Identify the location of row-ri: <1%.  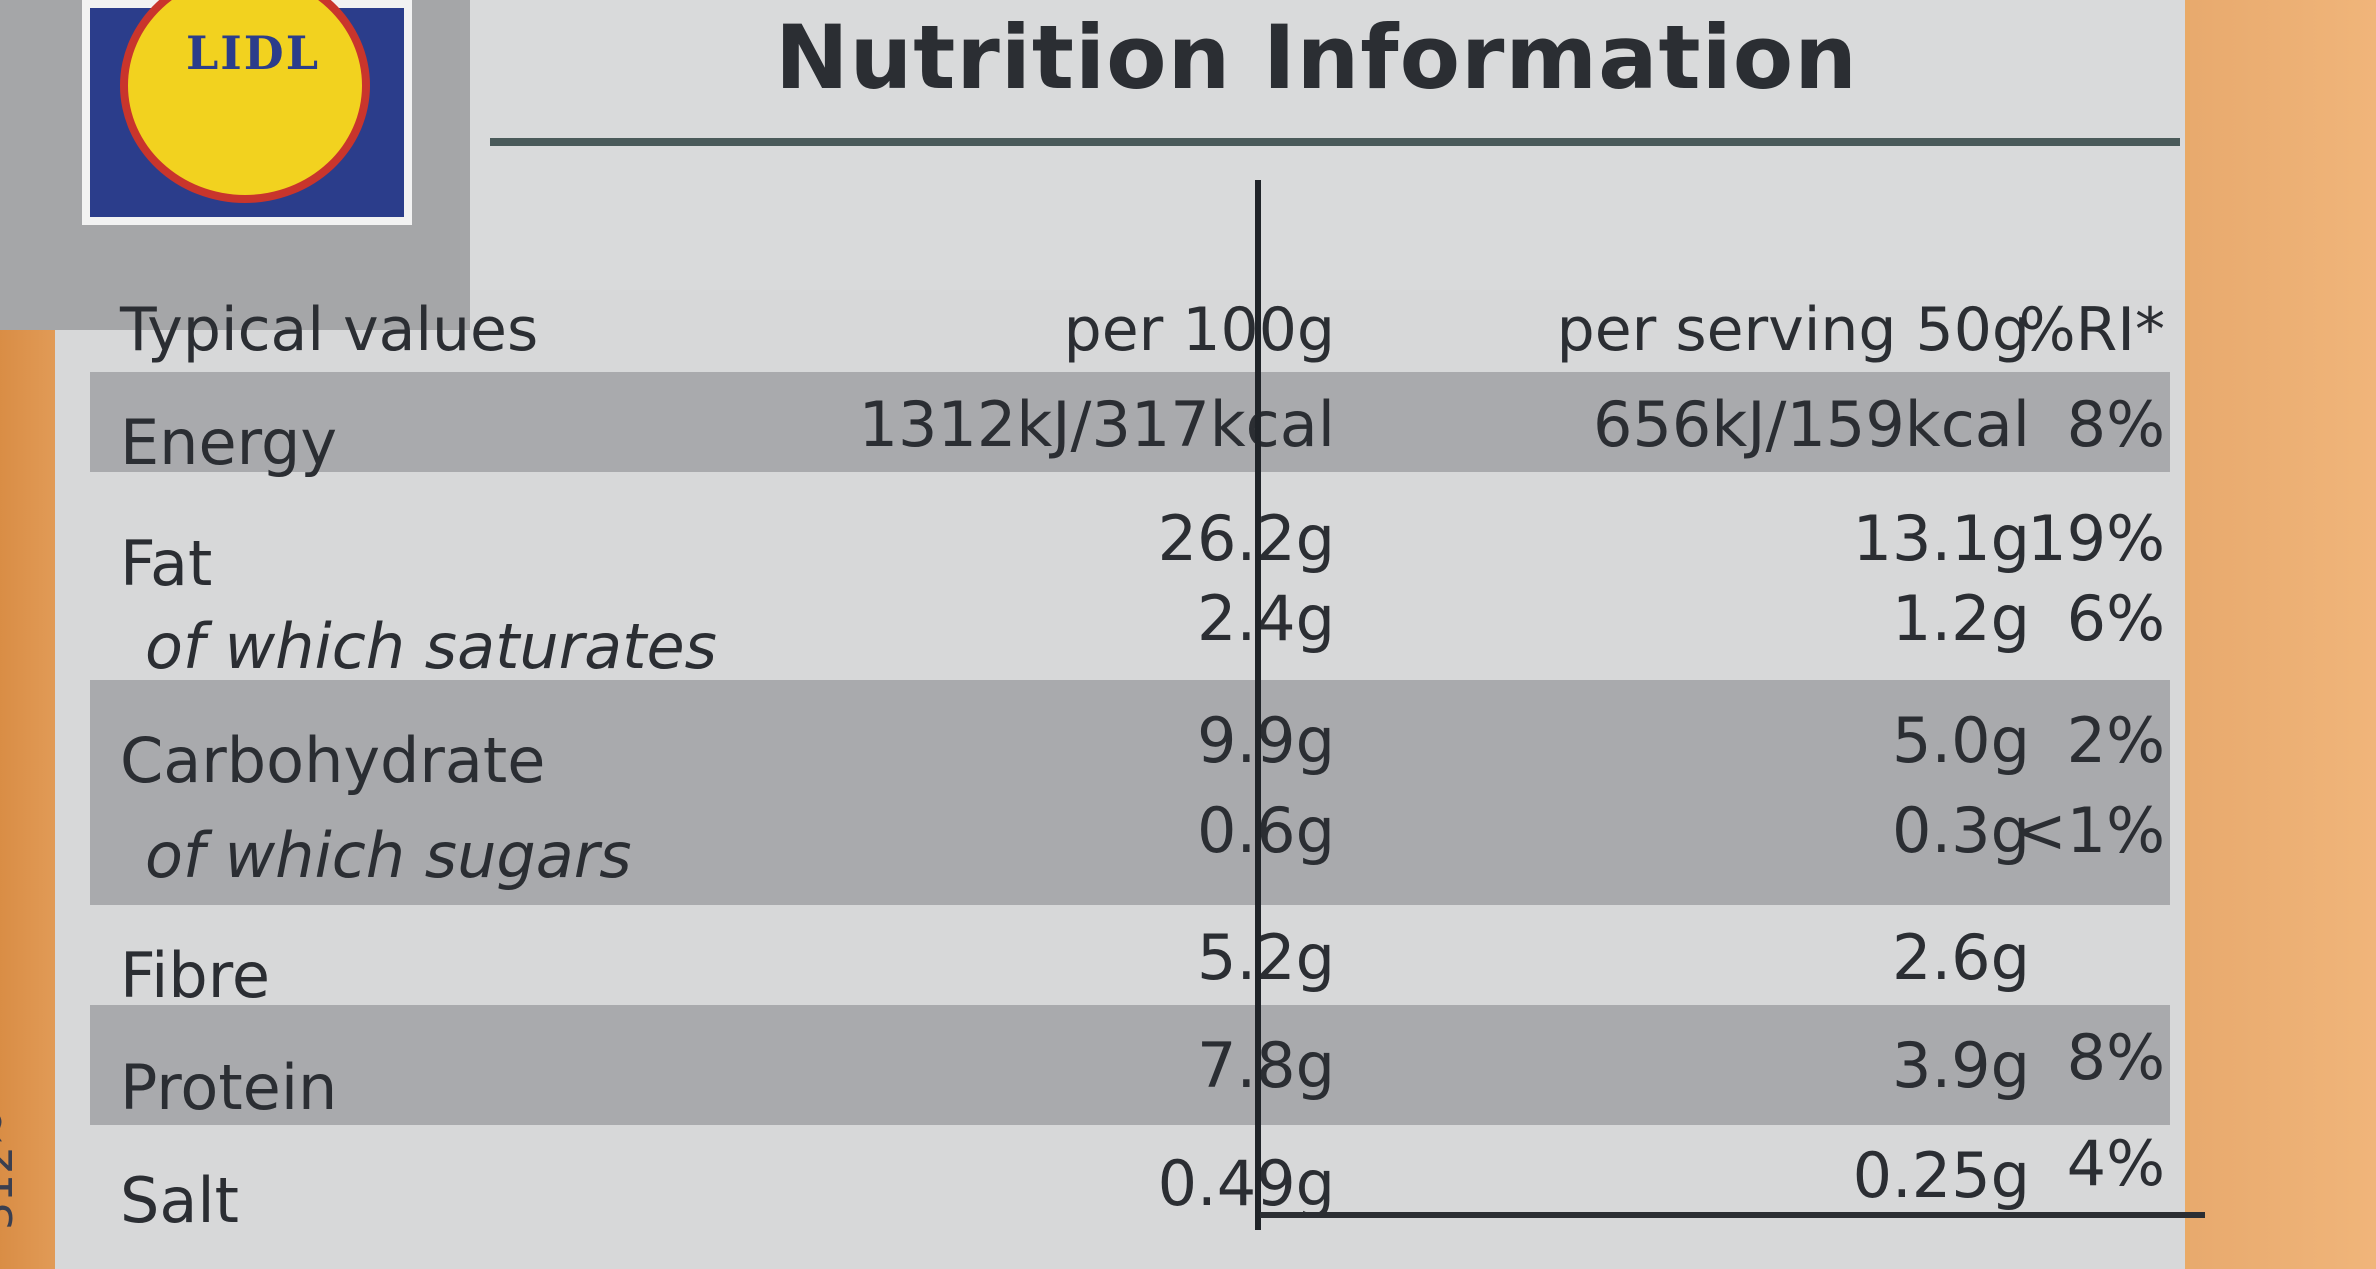
(2089, 830).